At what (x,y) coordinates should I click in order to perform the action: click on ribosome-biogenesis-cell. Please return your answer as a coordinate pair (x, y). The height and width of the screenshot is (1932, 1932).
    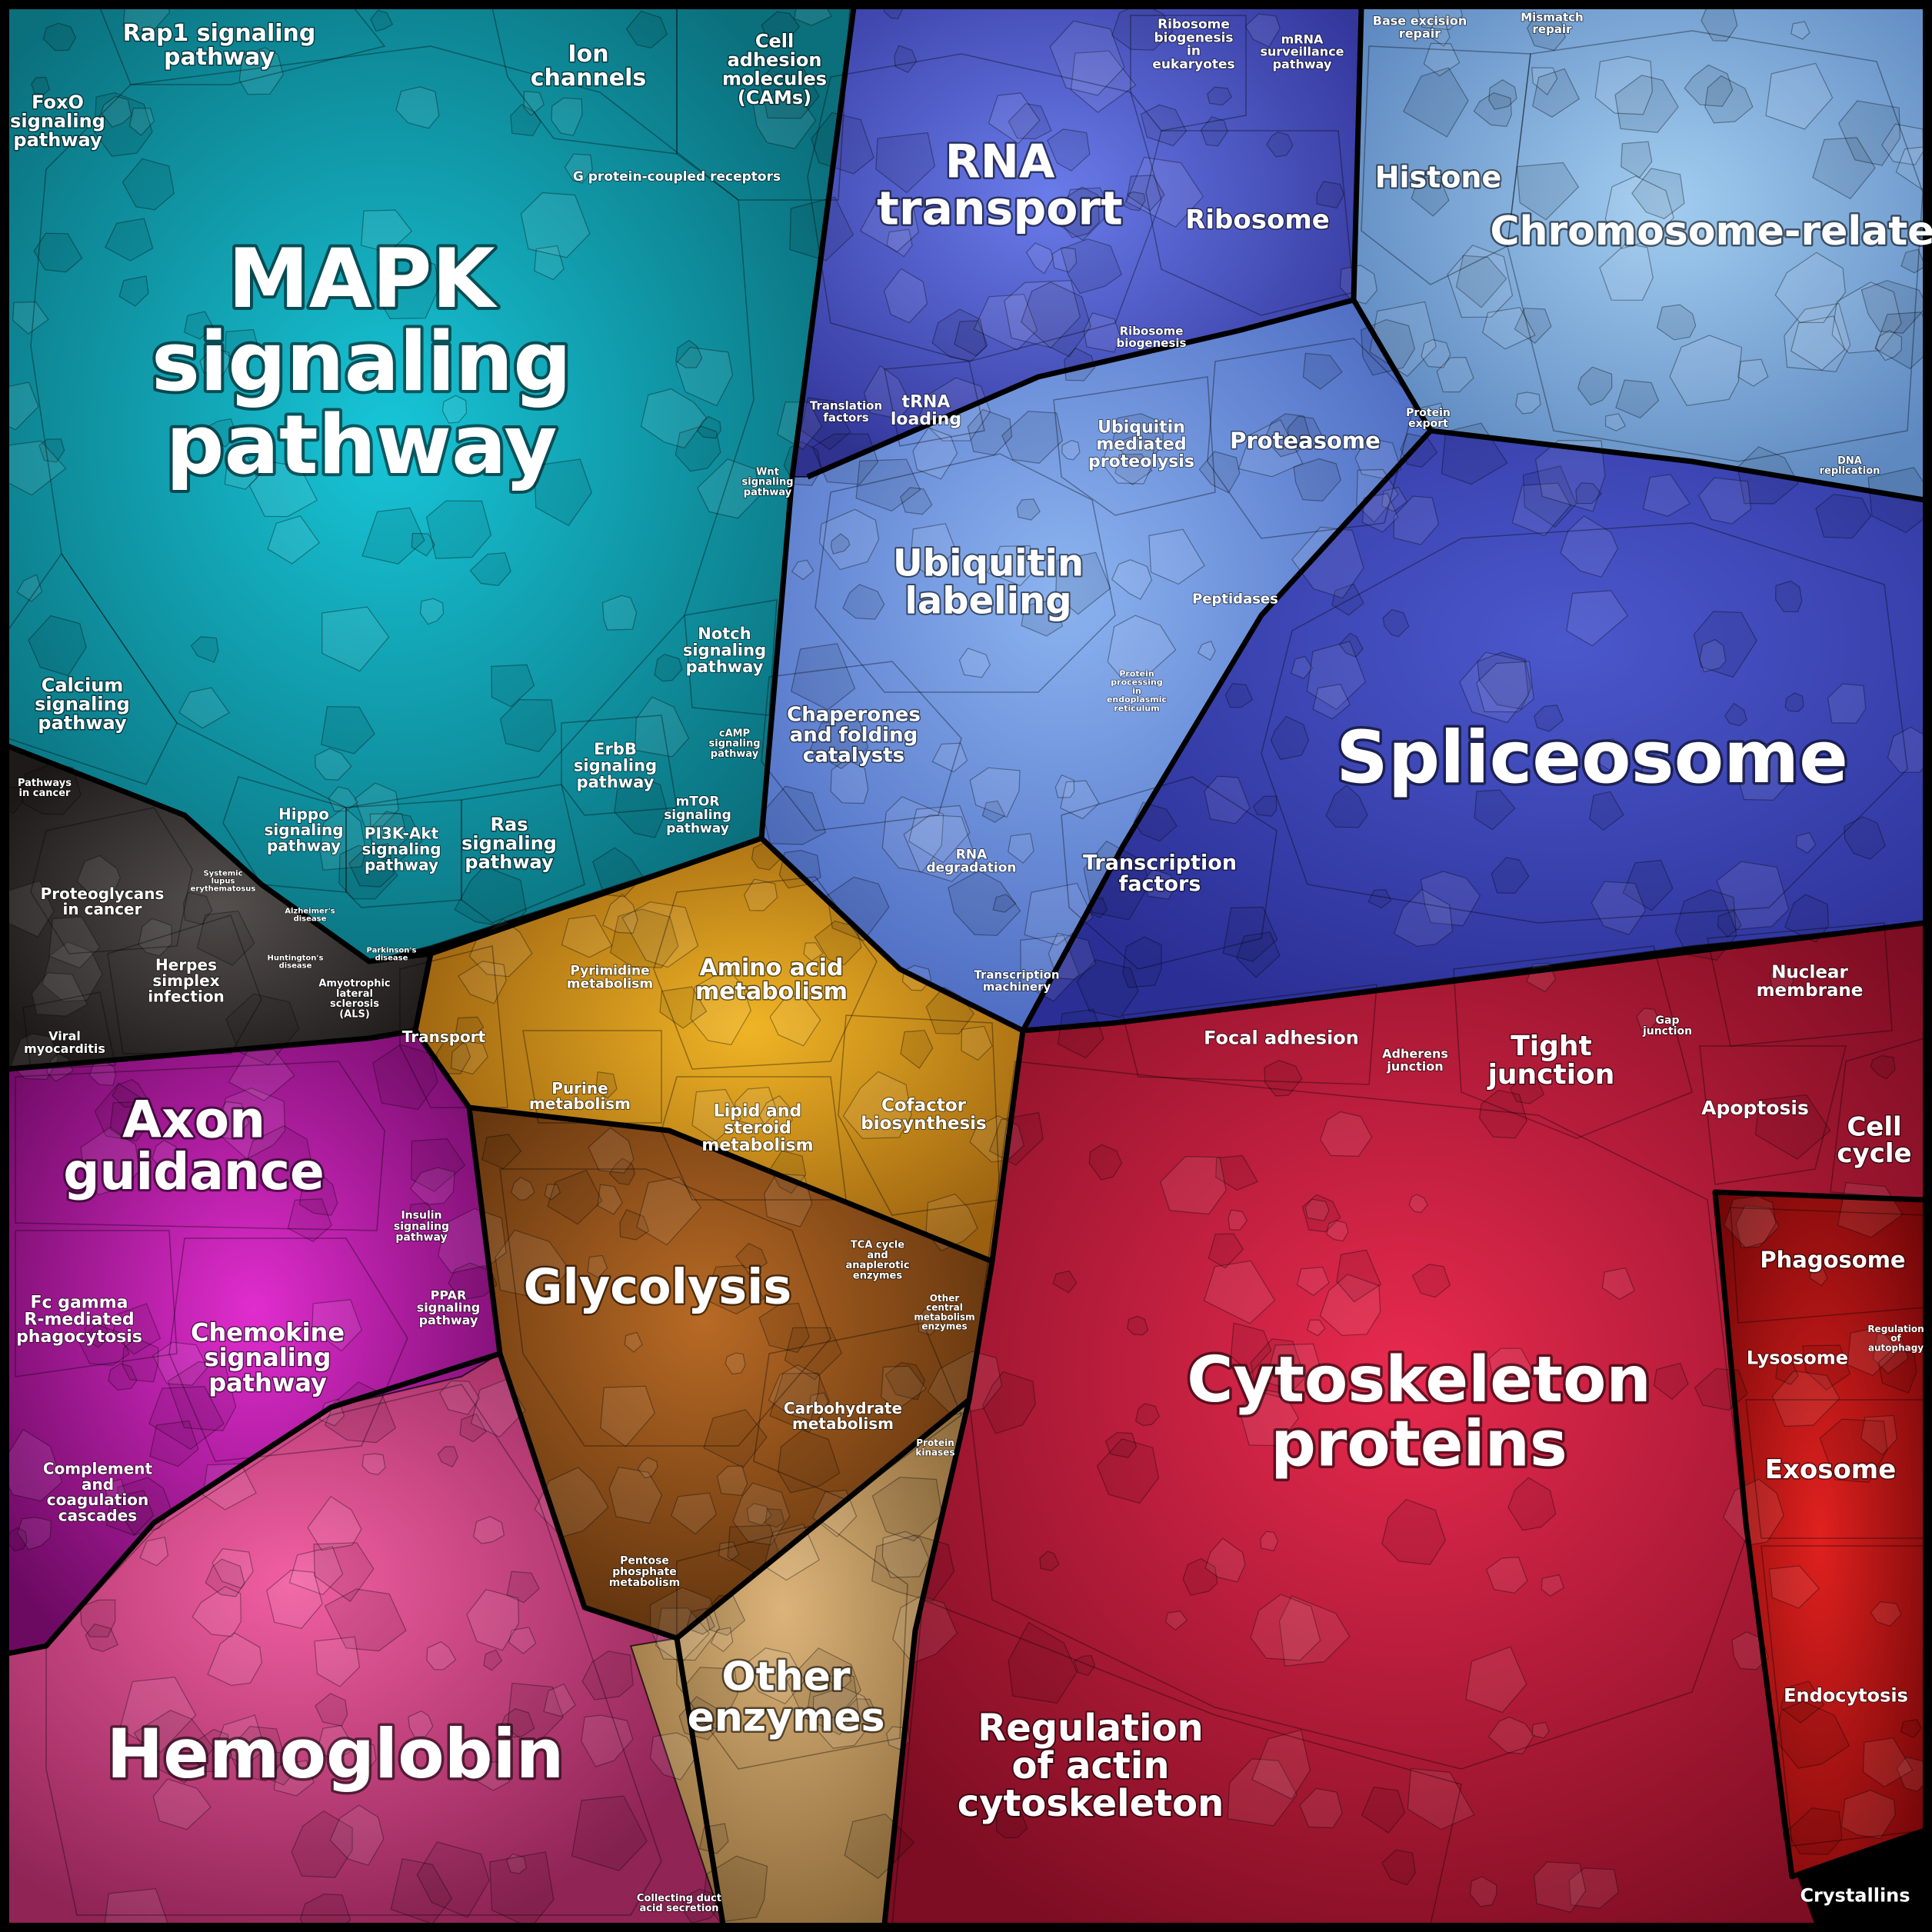
    Looking at the image, I should click on (1188, 73).